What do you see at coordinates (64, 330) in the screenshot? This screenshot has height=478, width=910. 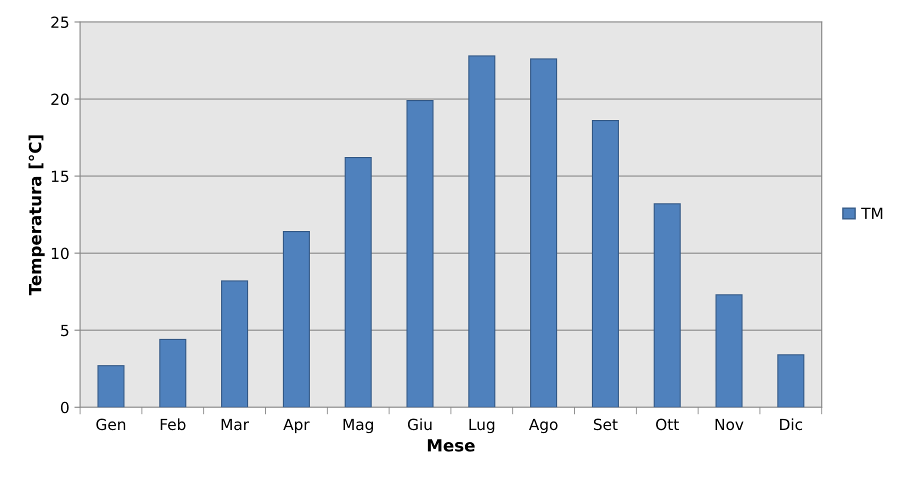 I see `y-tick-label: 5` at bounding box center [64, 330].